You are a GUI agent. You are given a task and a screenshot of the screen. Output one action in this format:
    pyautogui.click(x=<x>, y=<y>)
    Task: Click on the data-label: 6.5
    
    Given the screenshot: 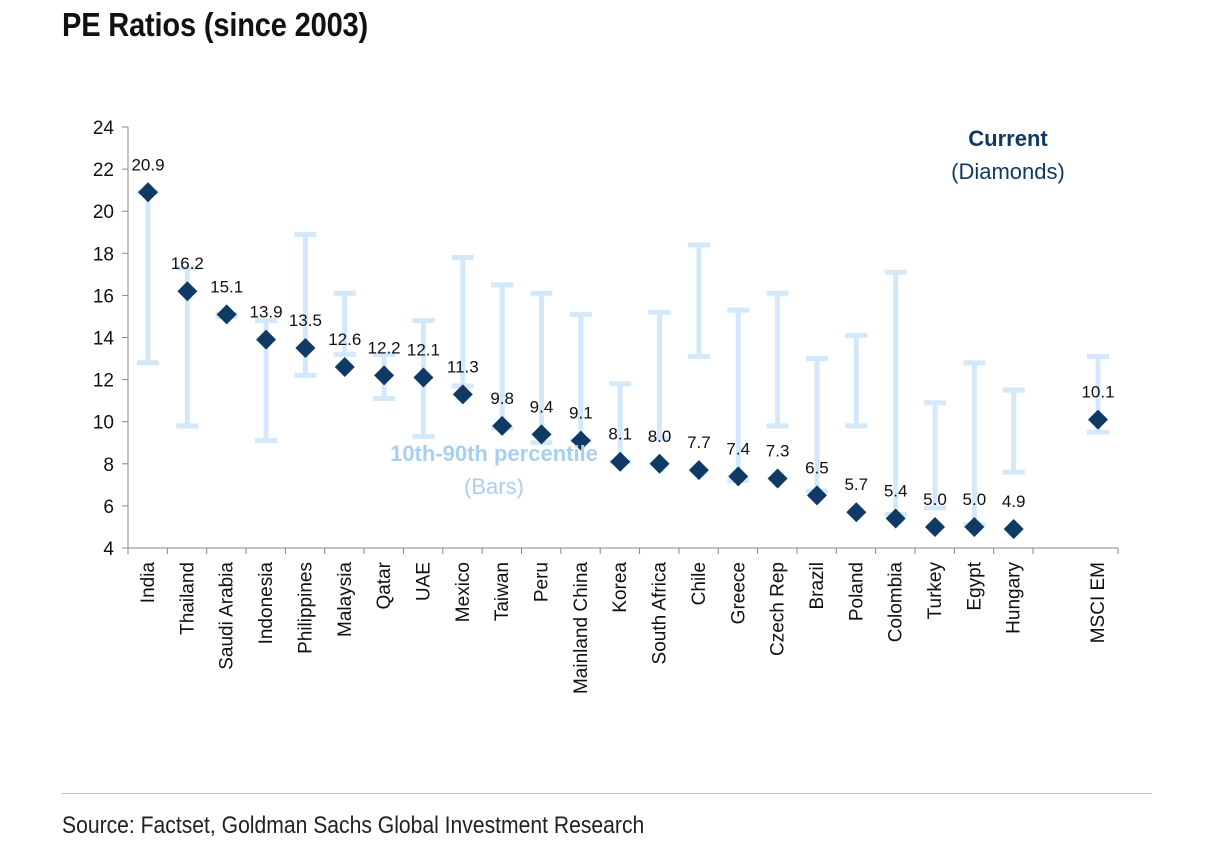 What is the action you would take?
    pyautogui.click(x=817, y=467)
    